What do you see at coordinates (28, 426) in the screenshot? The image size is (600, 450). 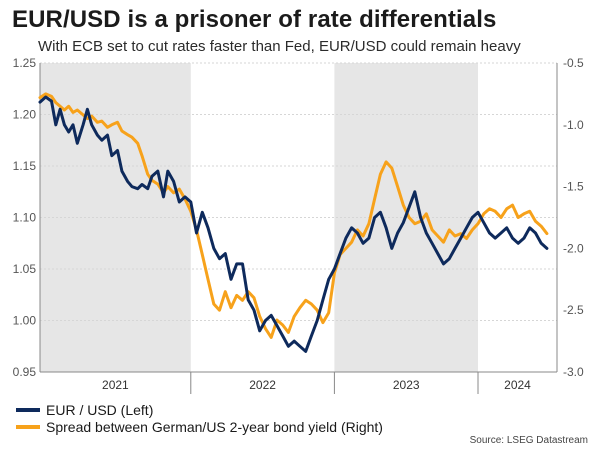 I see `legend-swatch-spread` at bounding box center [28, 426].